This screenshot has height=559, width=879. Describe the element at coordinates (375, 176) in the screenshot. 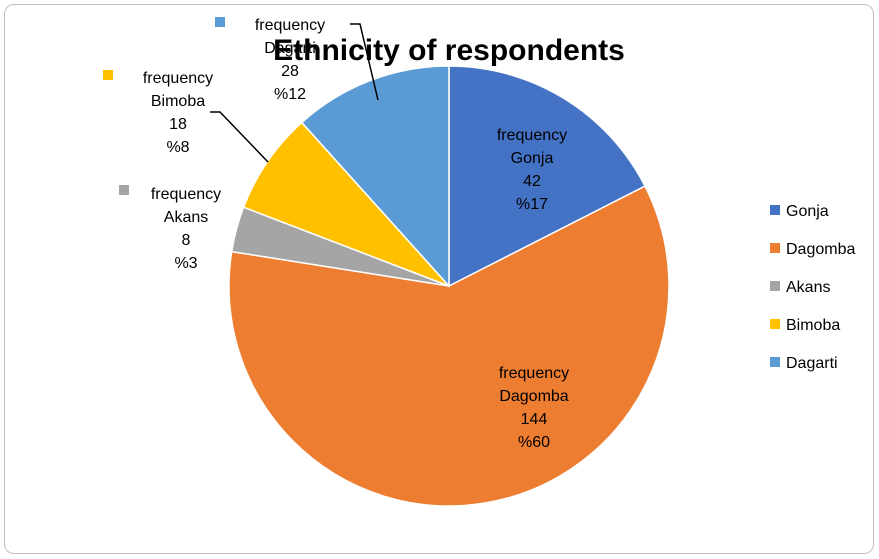

I see `pie-slice-dagarti` at that location.